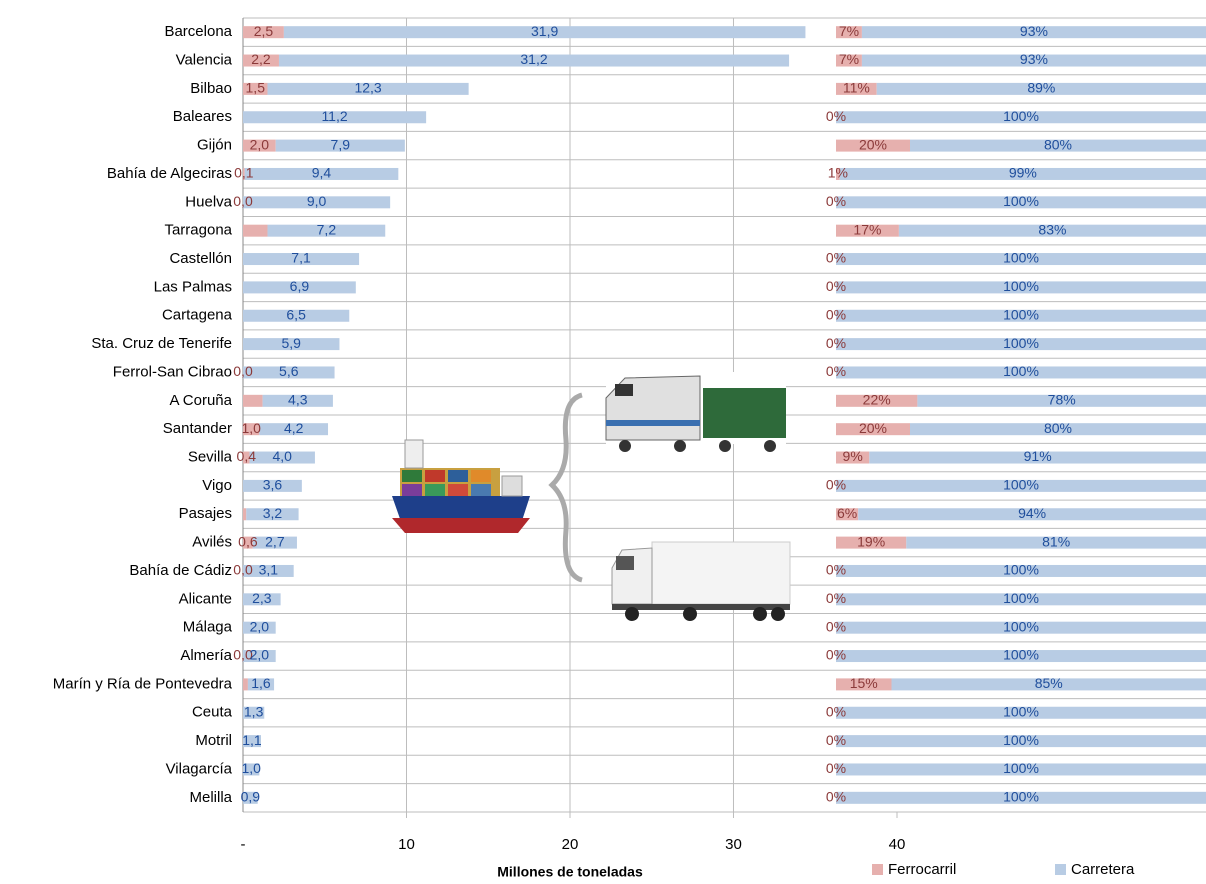  I want to click on value-label: 11%, so click(856, 88).